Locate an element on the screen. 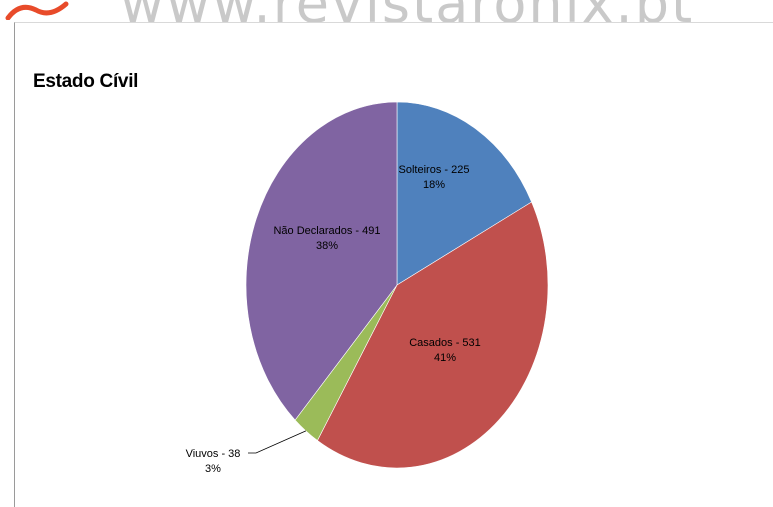 This screenshot has height=507, width=773. leader-line-viuvos is located at coordinates (277, 442).